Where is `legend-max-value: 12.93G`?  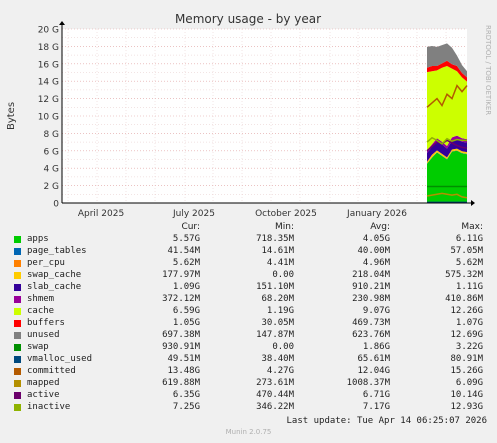
legend-max-value: 12.93G is located at coordinates (466, 407).